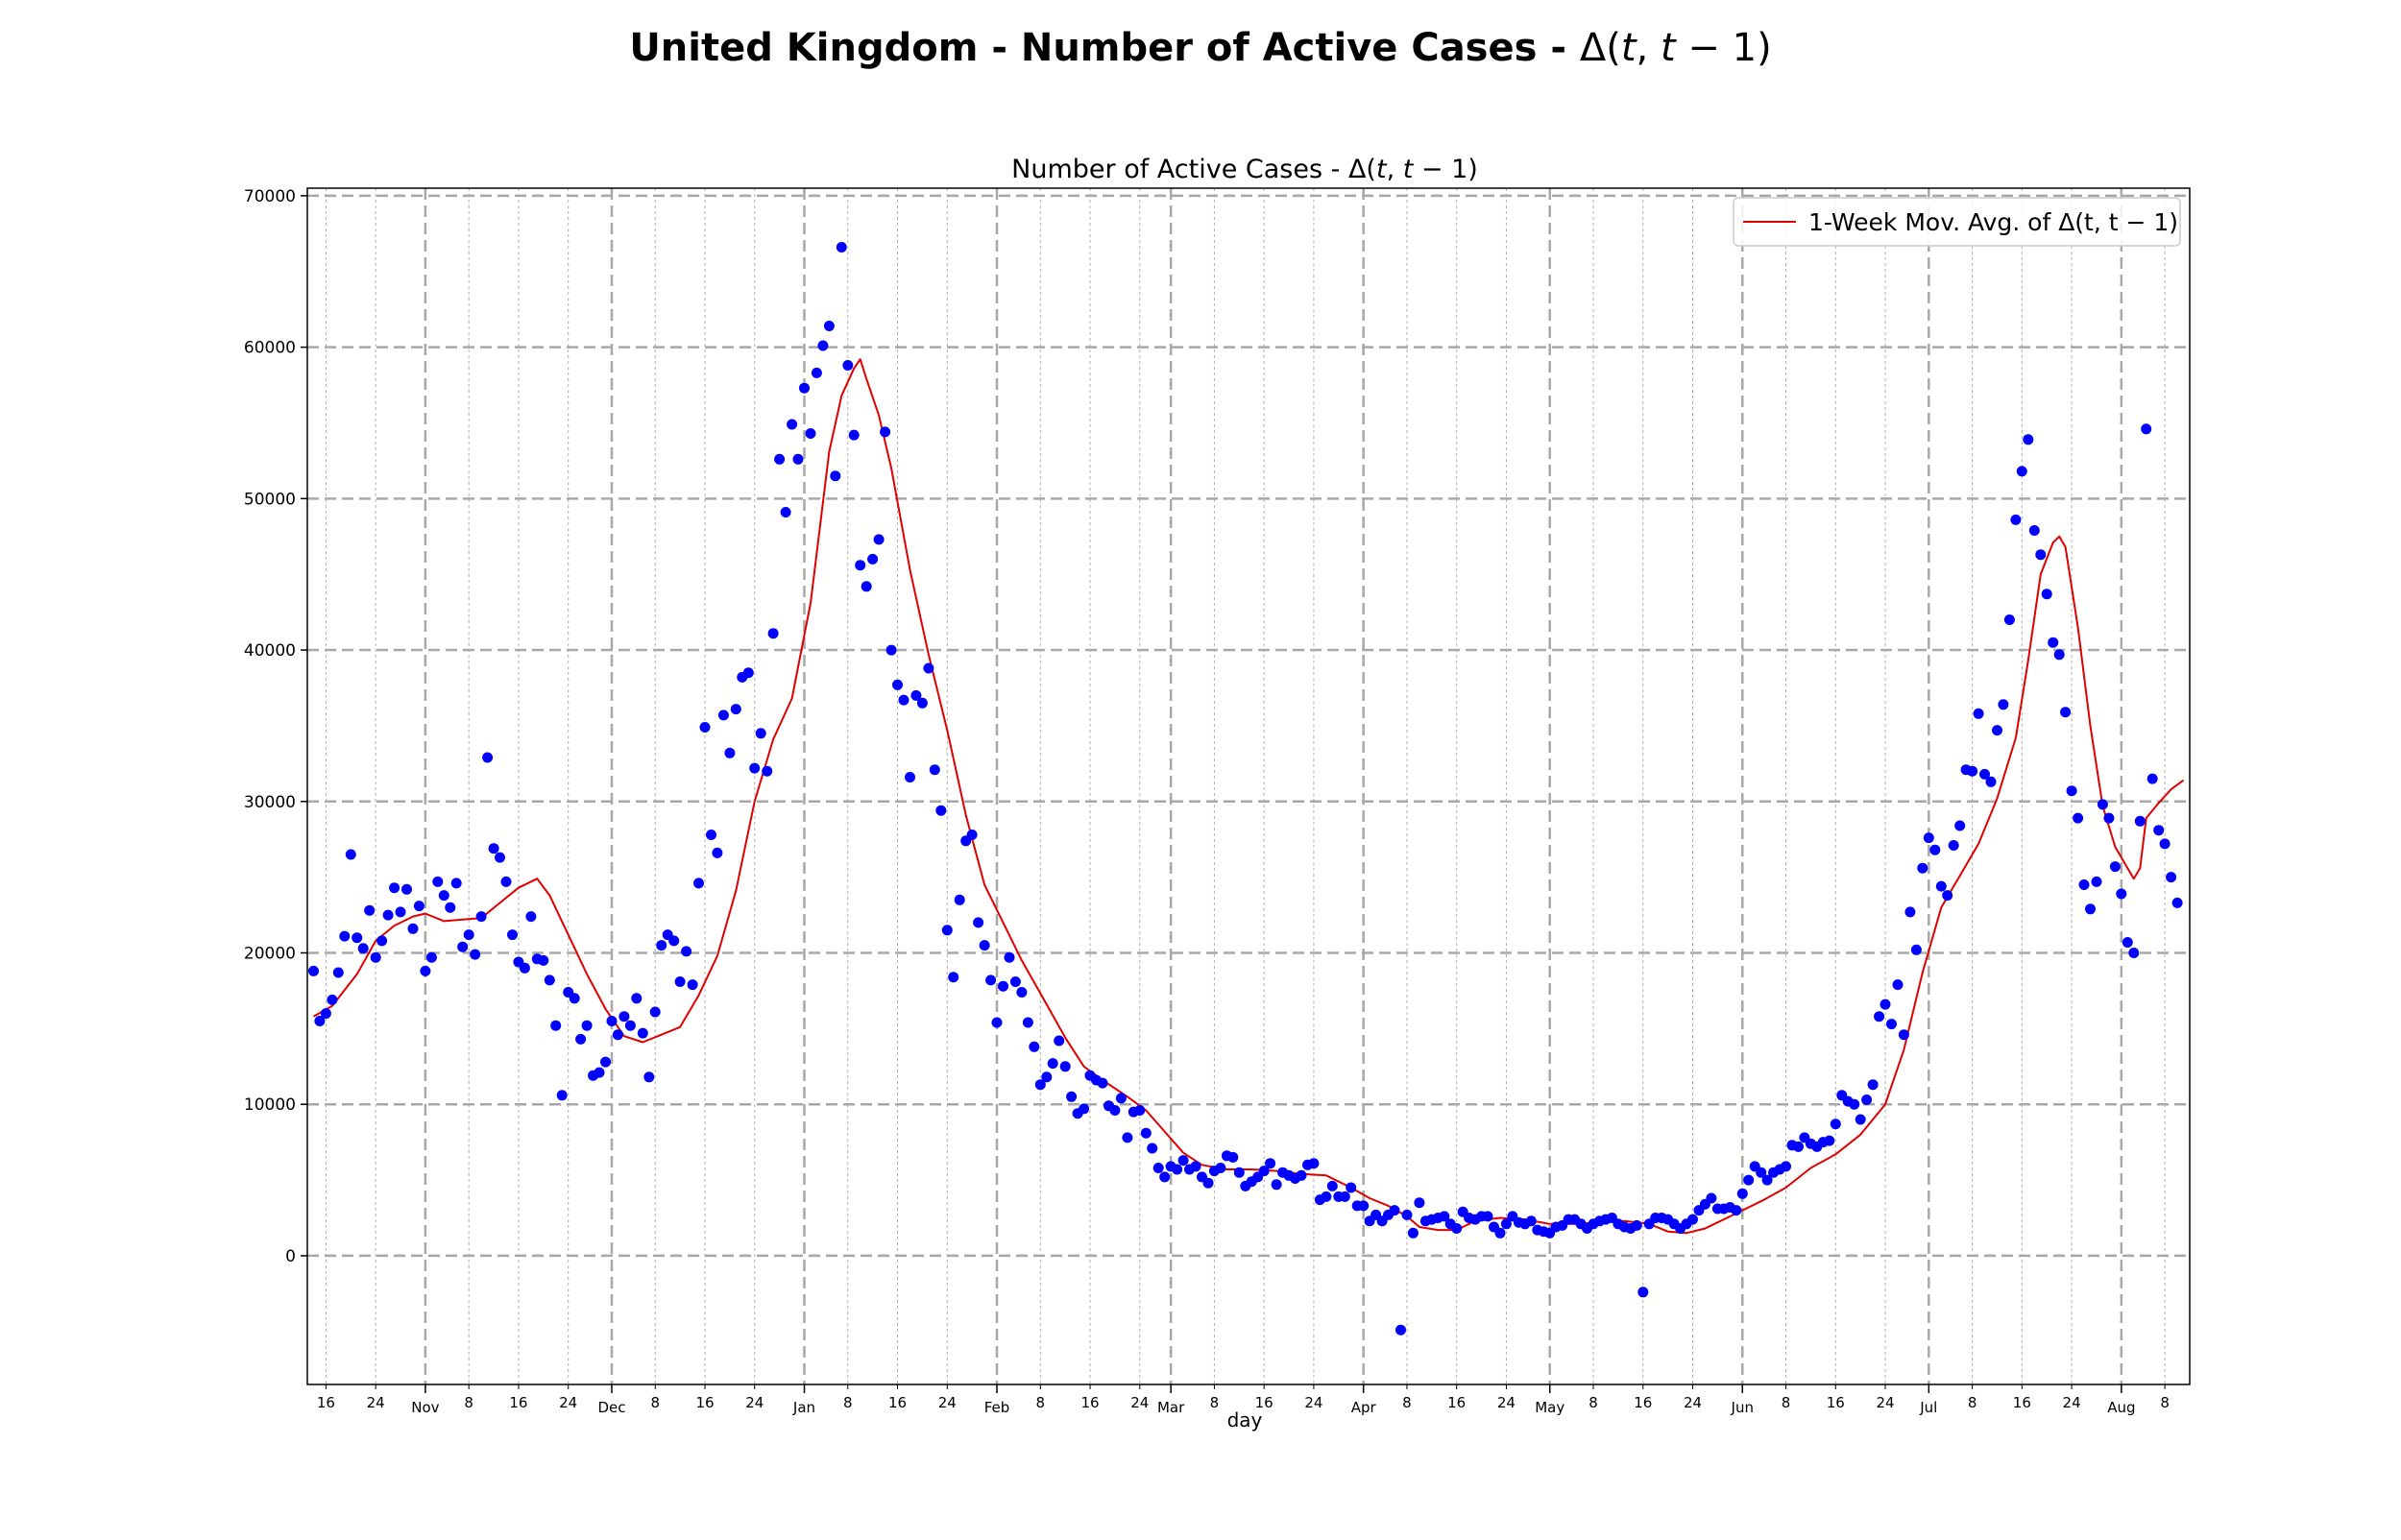  Describe the element at coordinates (997, 1407) in the screenshot. I see `x-tick-label-month: Feb` at that location.